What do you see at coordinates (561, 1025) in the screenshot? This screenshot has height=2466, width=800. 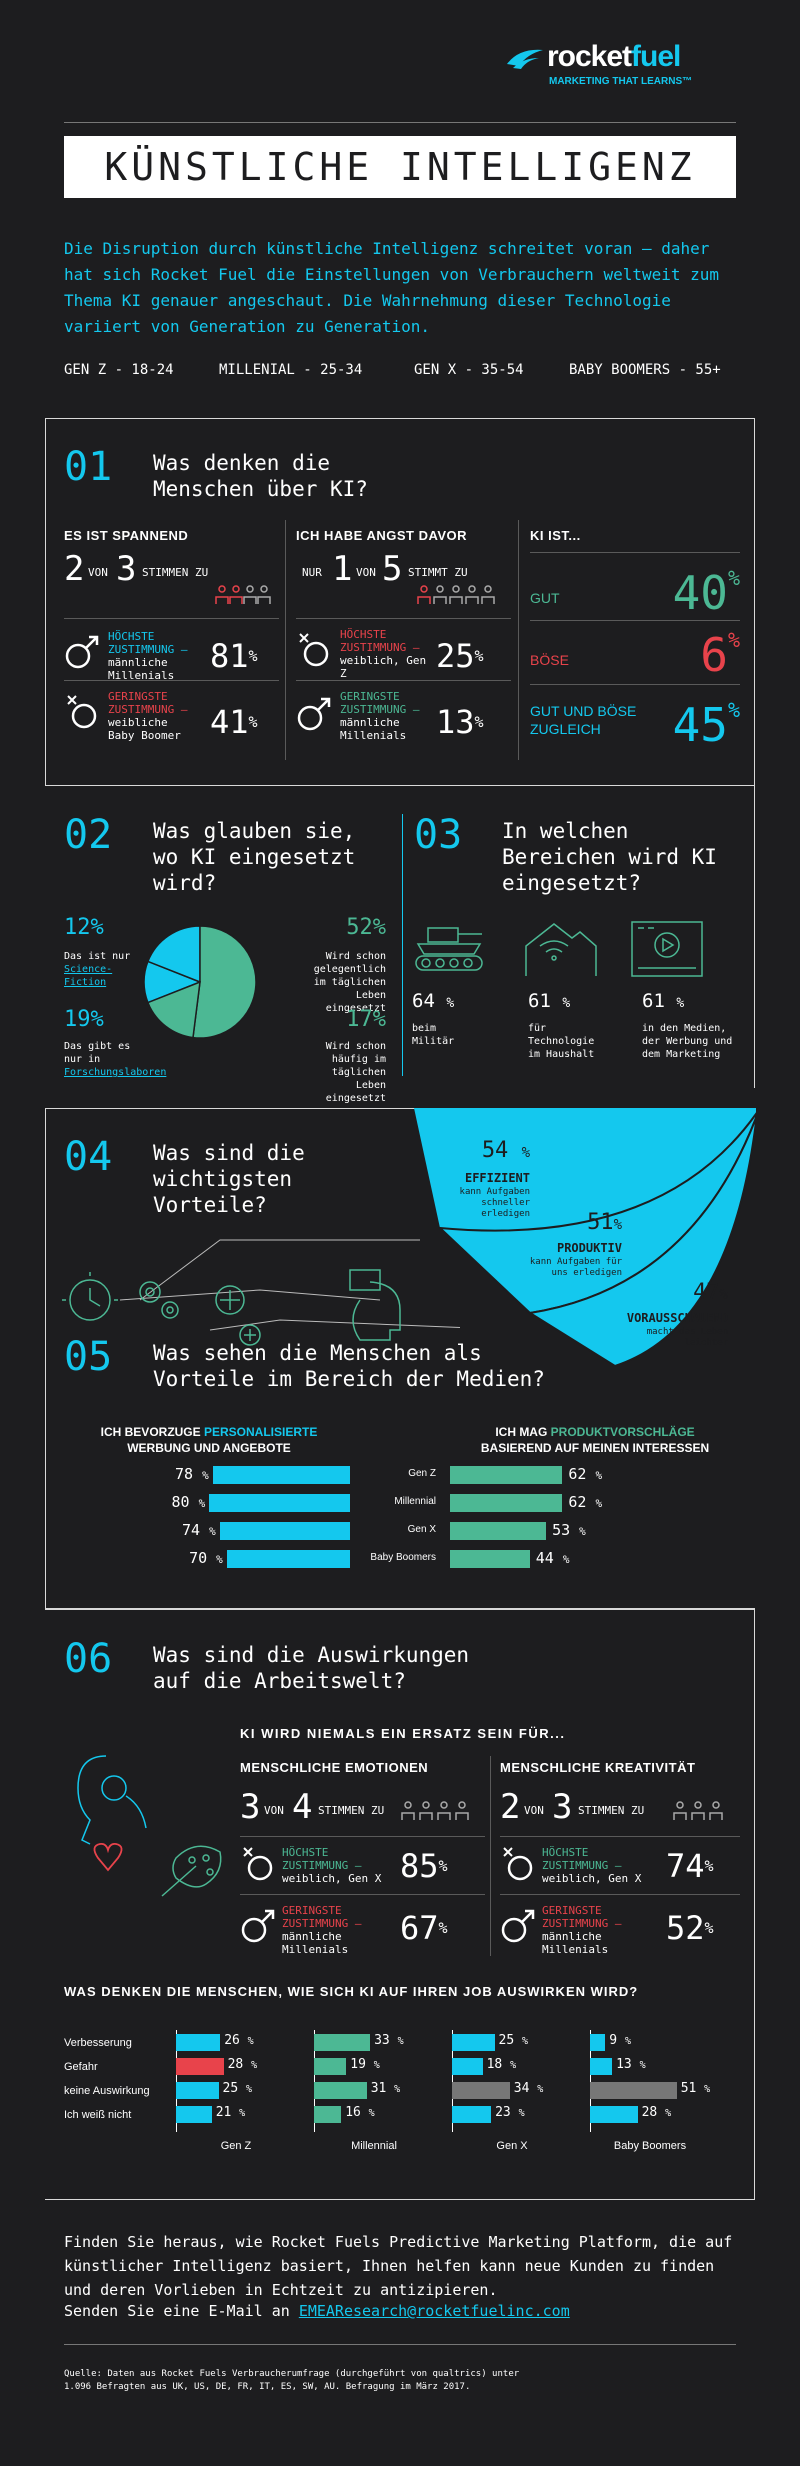 I see `area-stat: 61 % für Technologie im Haushalt` at bounding box center [561, 1025].